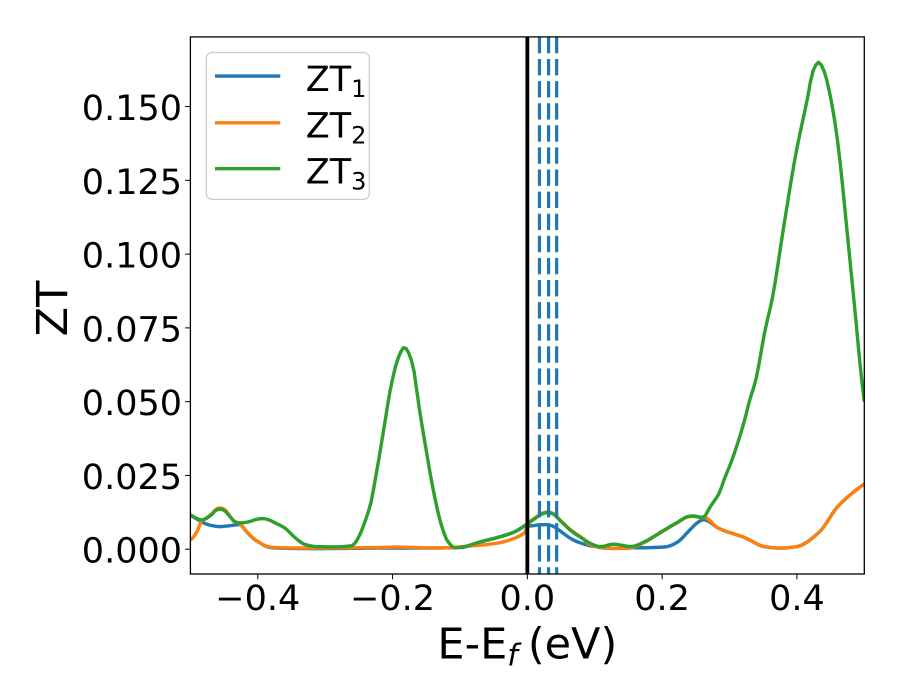 The height and width of the screenshot is (700, 900). I want to click on y-tick-label-0: 0.000, so click(132, 552).